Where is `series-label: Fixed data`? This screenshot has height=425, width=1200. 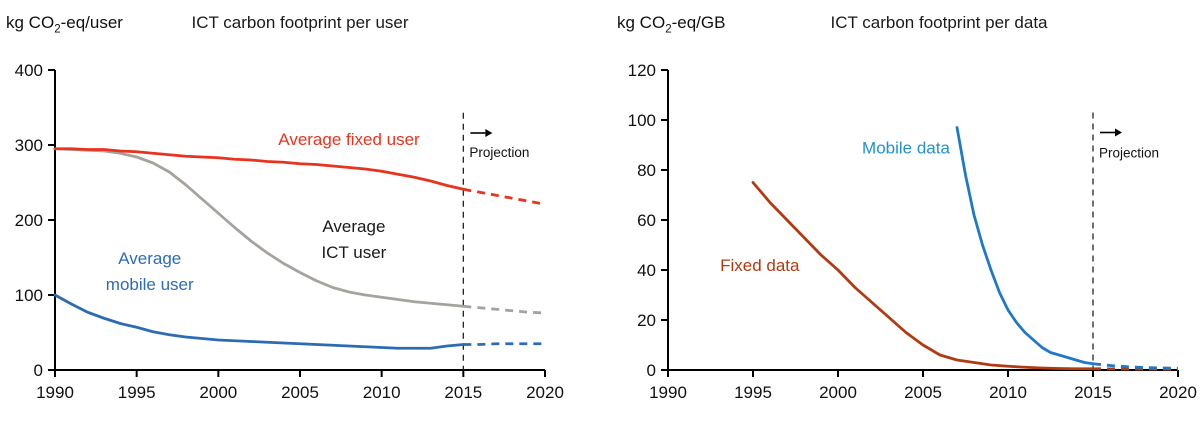
series-label: Fixed data is located at coordinates (760, 265).